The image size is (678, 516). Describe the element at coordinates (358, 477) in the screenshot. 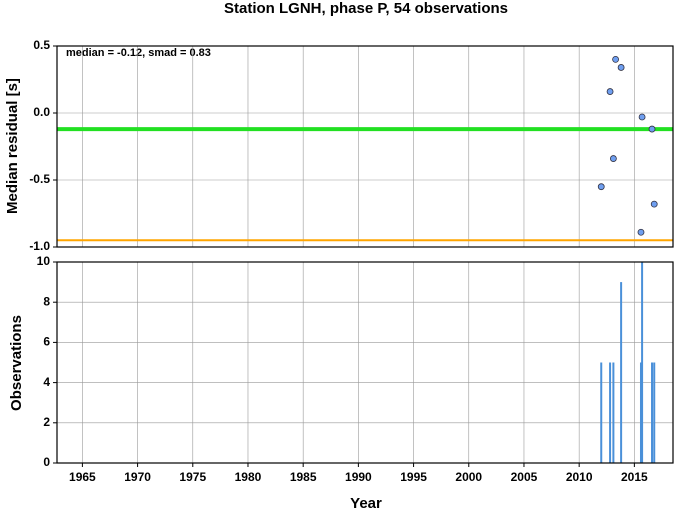

I see `x-tick-label: 1990` at that location.